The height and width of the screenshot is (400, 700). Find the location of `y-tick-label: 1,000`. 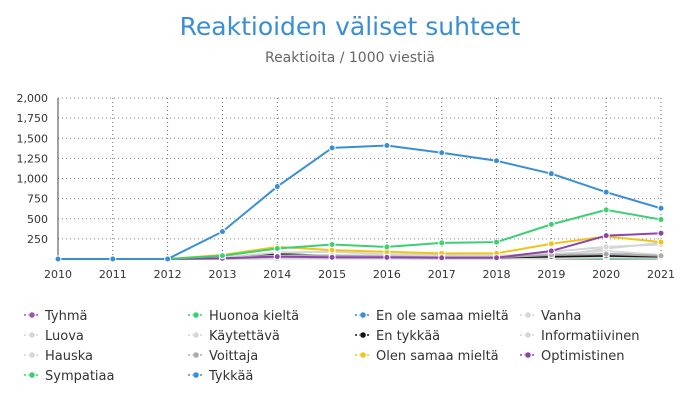

y-tick-label: 1,000 is located at coordinates (33, 179).